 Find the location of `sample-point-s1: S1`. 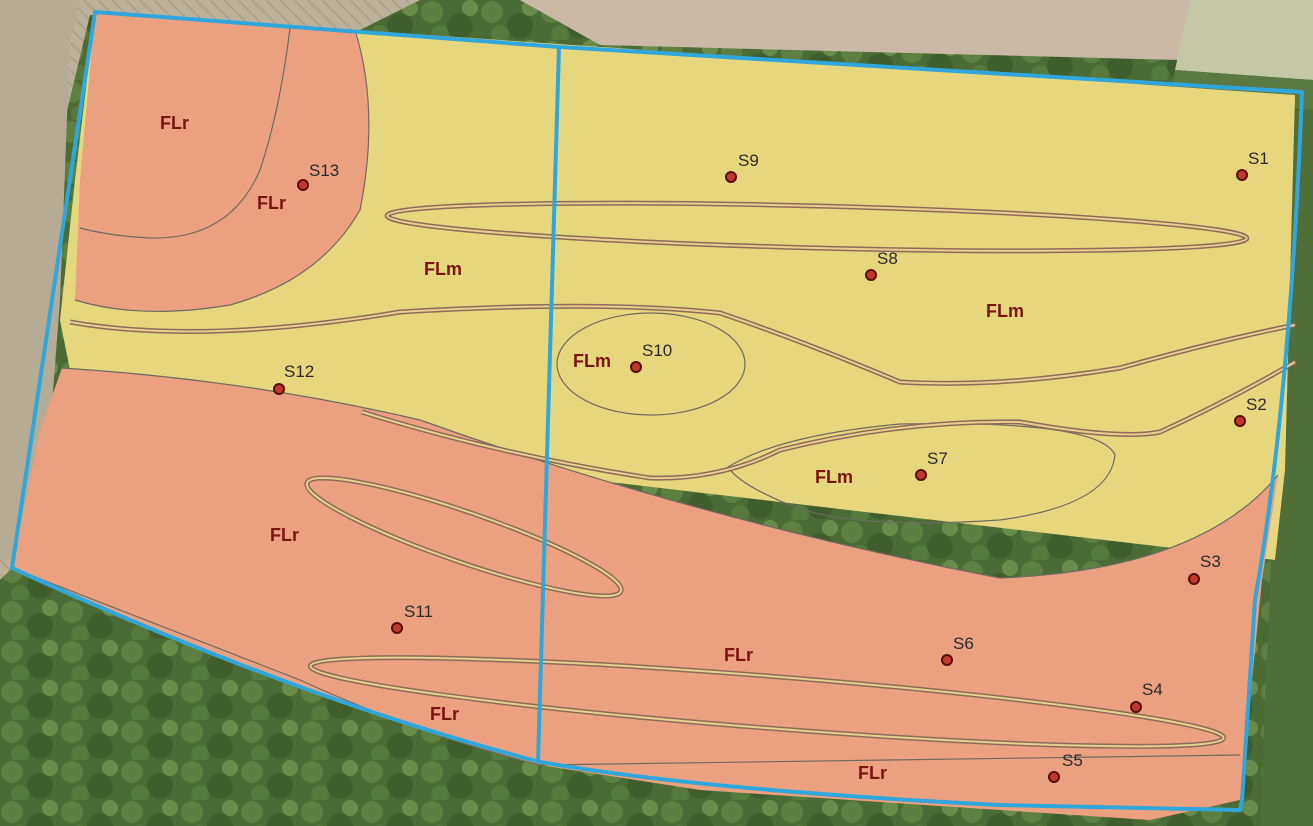

sample-point-s1: S1 is located at coordinates (1252, 165).